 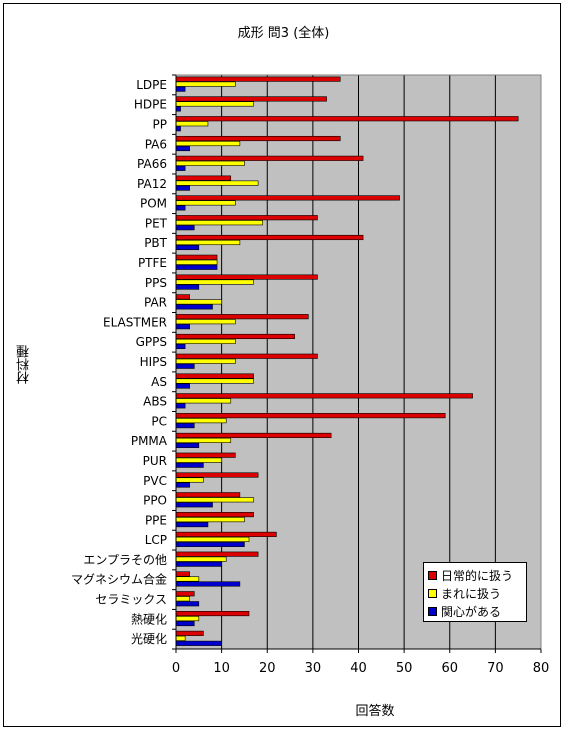 I want to click on y-tick-label: PPE, so click(x=156, y=520).